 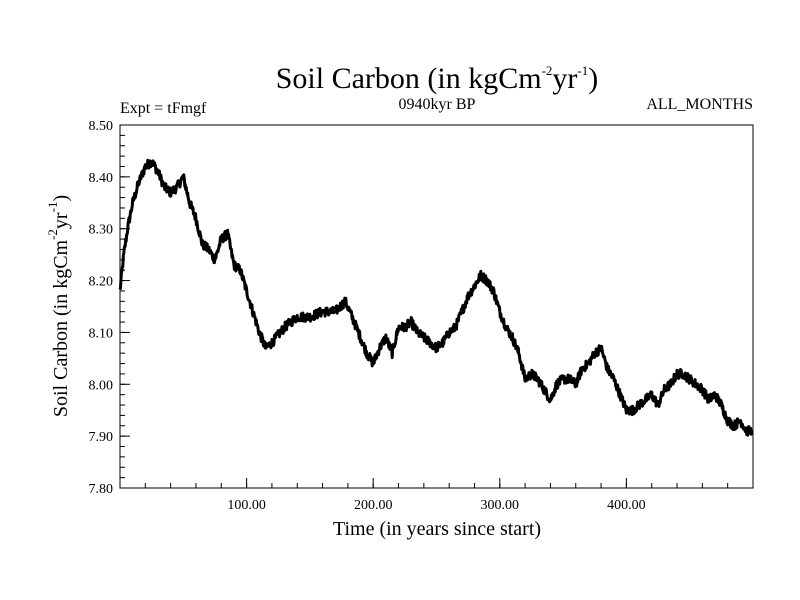 What do you see at coordinates (101, 282) in the screenshot?
I see `y-tick-label: 8.20` at bounding box center [101, 282].